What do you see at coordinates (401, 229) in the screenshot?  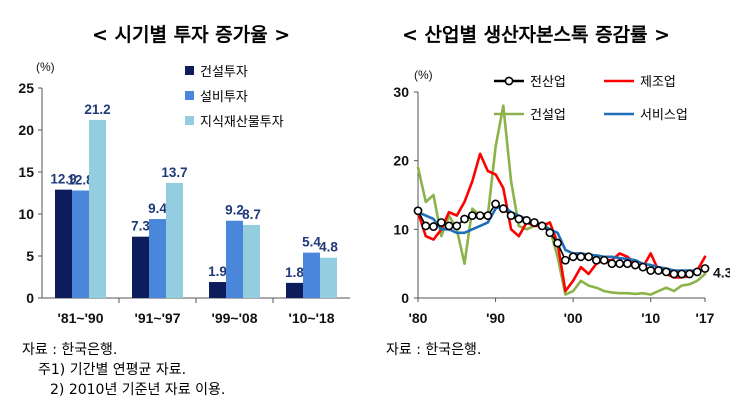 I see `right-y-tick-label: 10` at bounding box center [401, 229].